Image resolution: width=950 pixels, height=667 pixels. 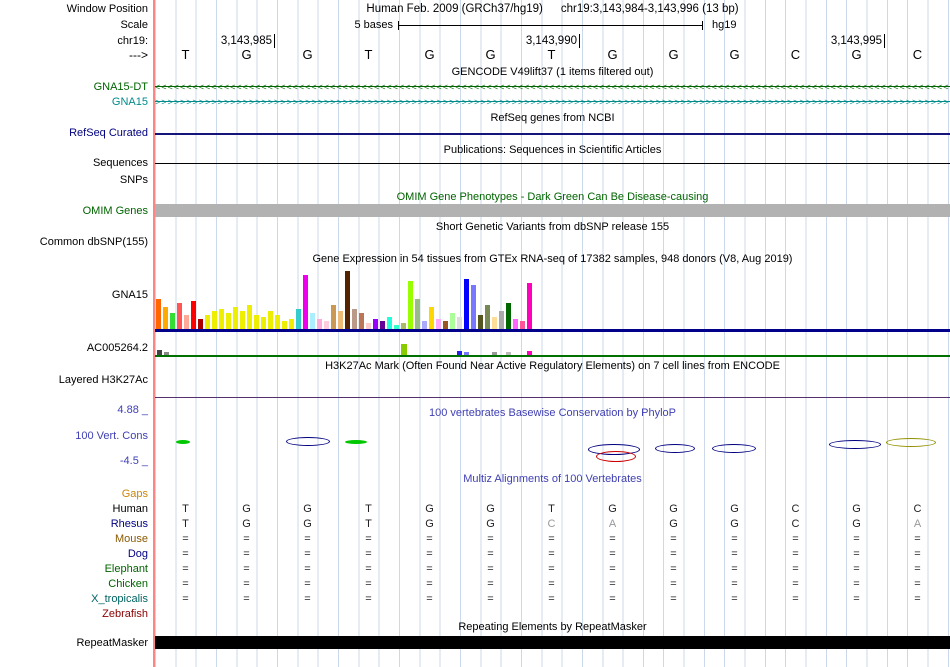 What do you see at coordinates (552, 163) in the screenshot?
I see `sequences-track-line` at bounding box center [552, 163].